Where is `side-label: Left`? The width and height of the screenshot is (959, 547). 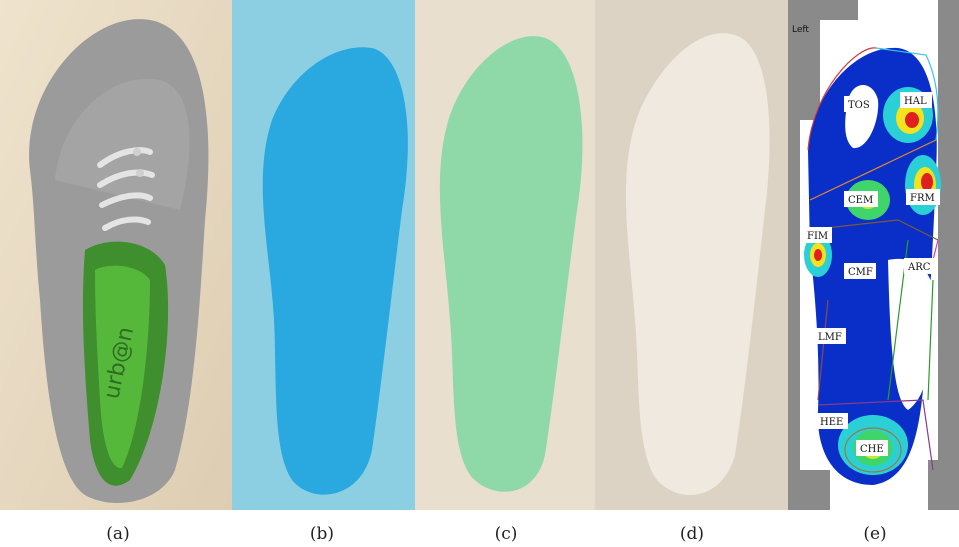 side-label: Left is located at coordinates (800, 30).